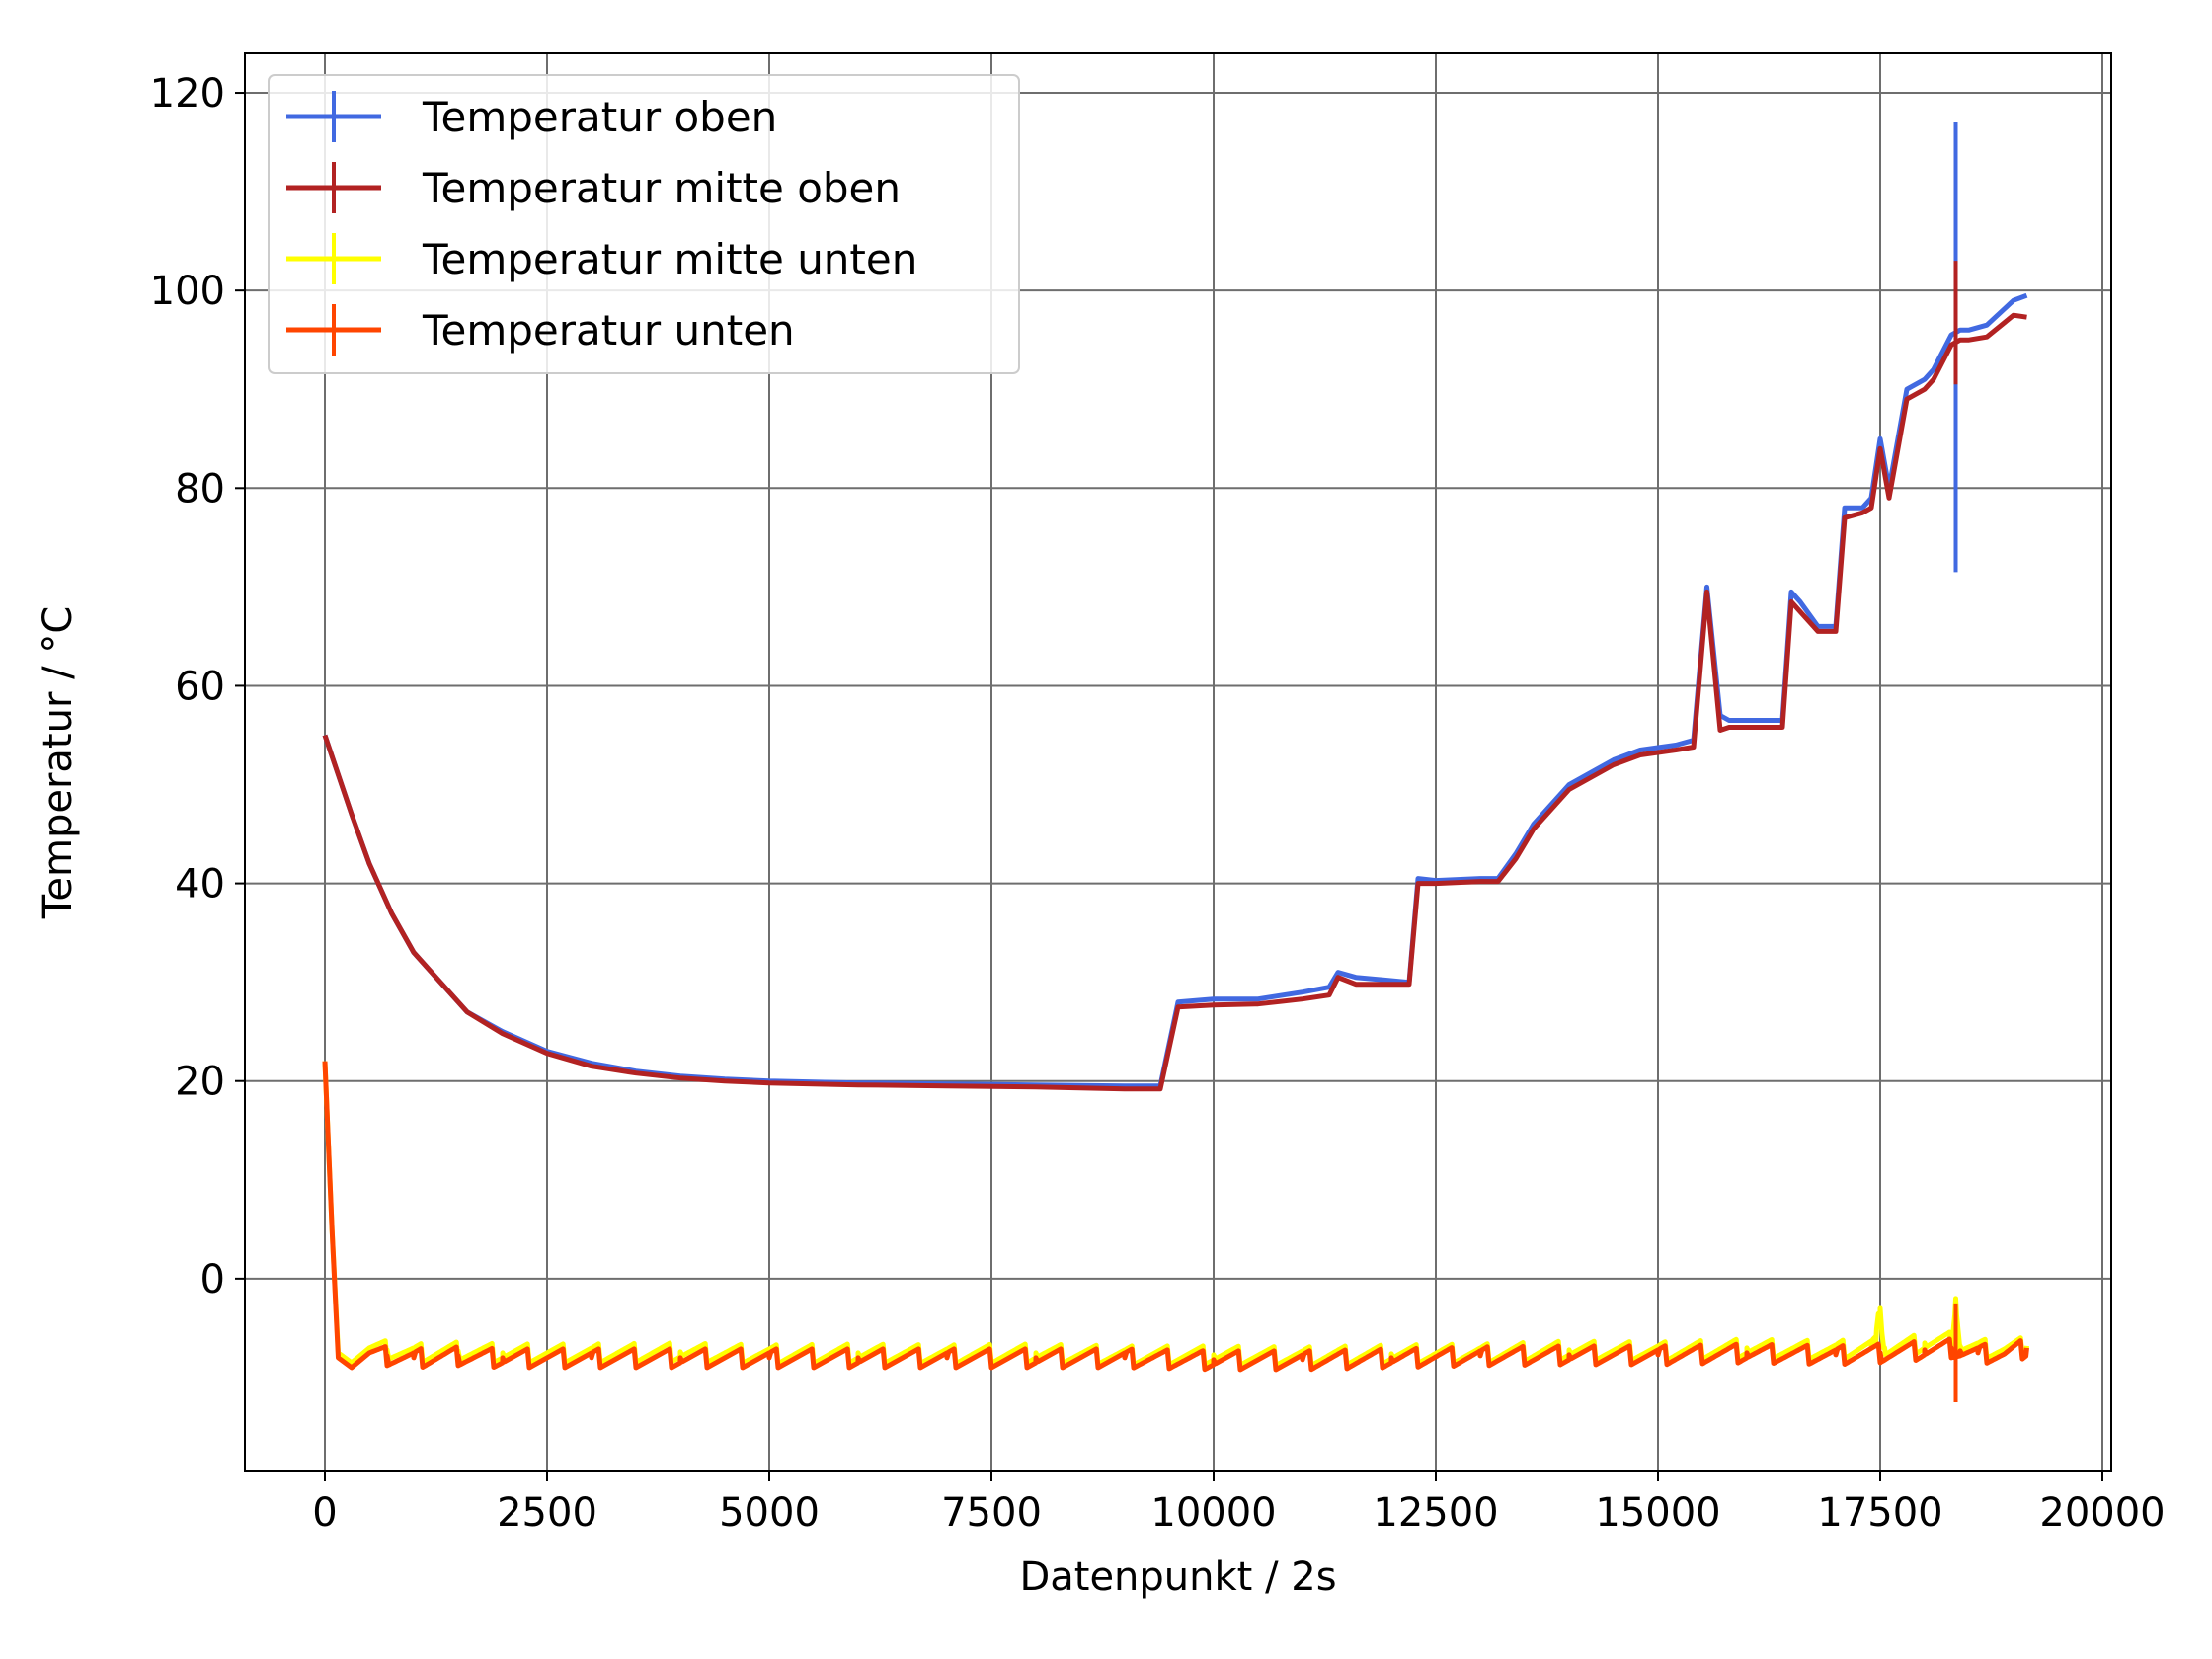 The width and height of the screenshot is (2212, 1659). Describe the element at coordinates (187, 291) in the screenshot. I see `y-tick-label: 100` at that location.